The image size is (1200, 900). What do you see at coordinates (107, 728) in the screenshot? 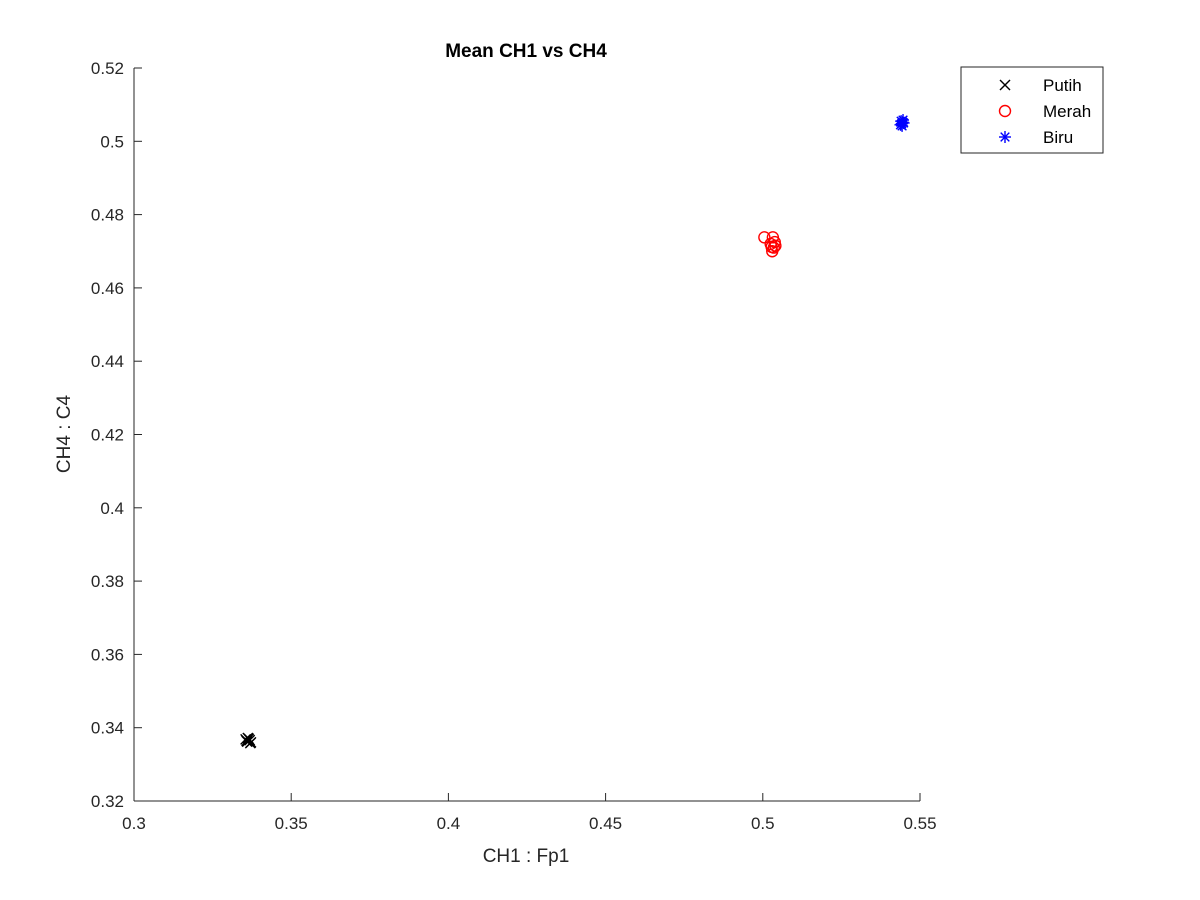
I see `y-tick-label: 0.34` at bounding box center [107, 728].